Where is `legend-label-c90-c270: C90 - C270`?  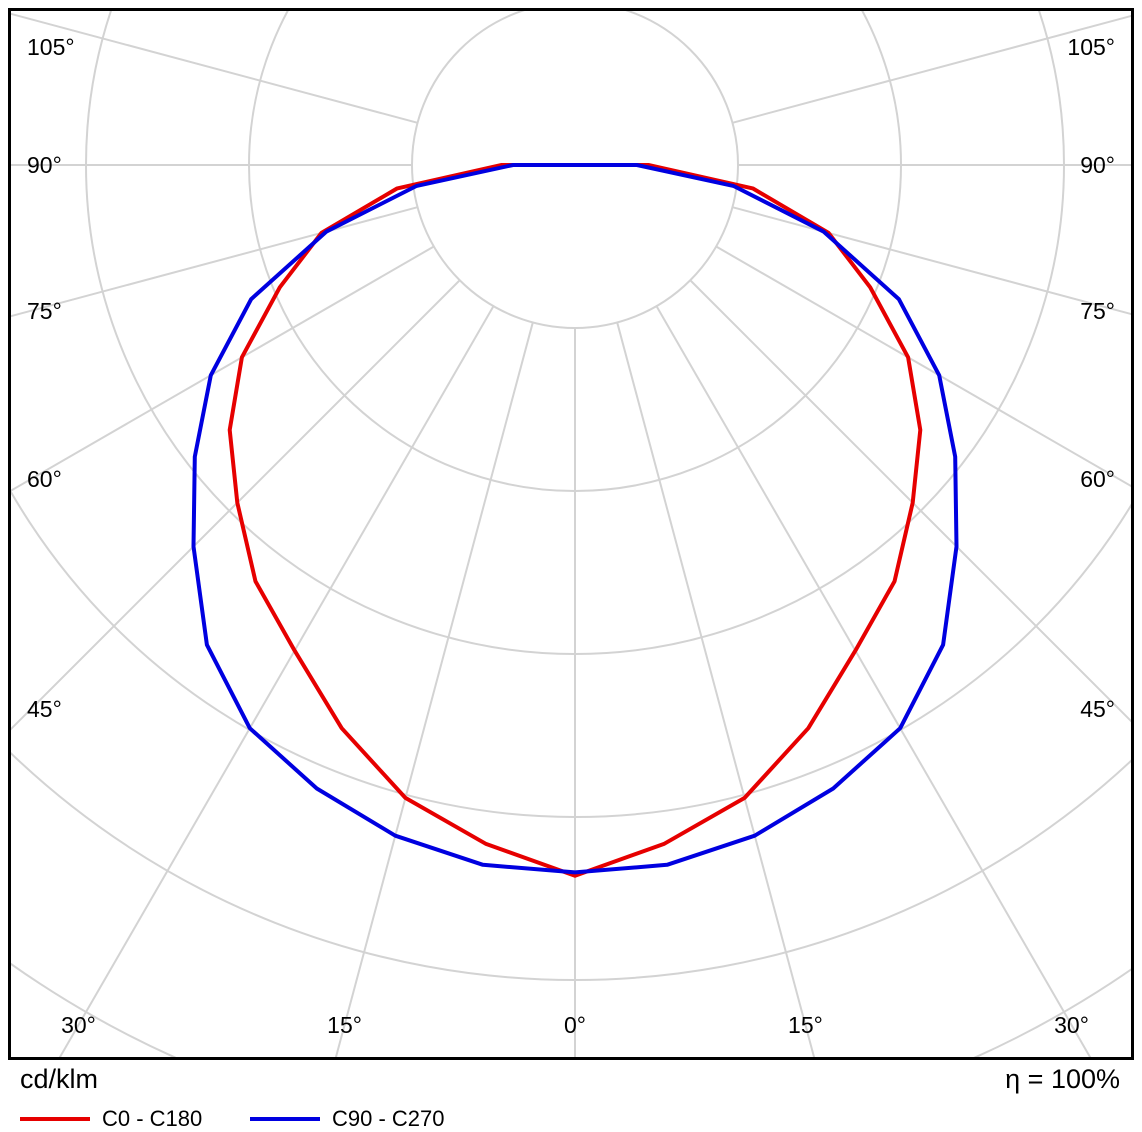
legend-label-c90-c270: C90 - C270 is located at coordinates (388, 1118).